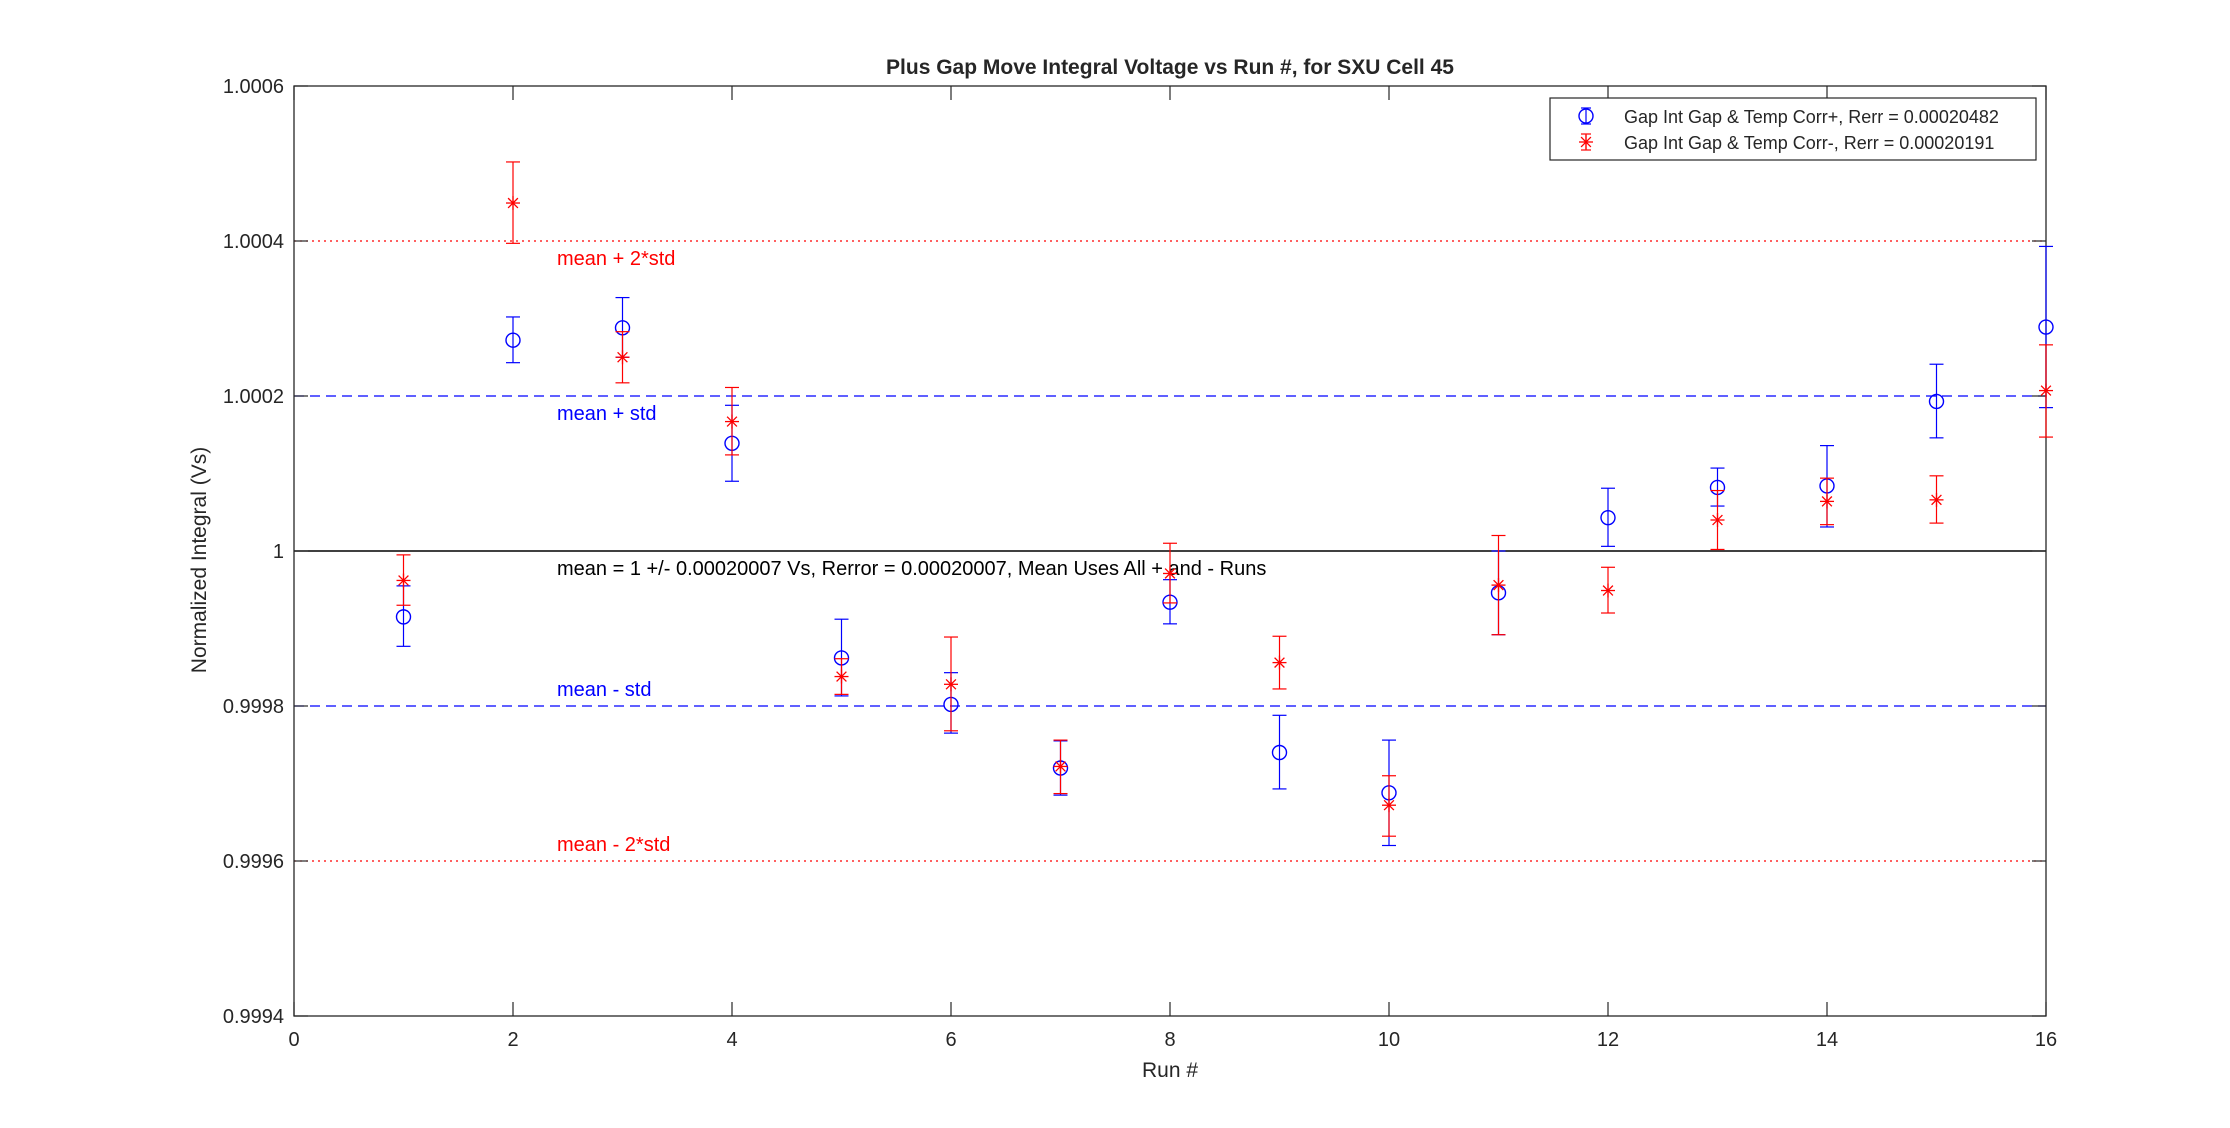 The image size is (2230, 1128). I want to click on x-tick-label: 6, so click(950, 1040).